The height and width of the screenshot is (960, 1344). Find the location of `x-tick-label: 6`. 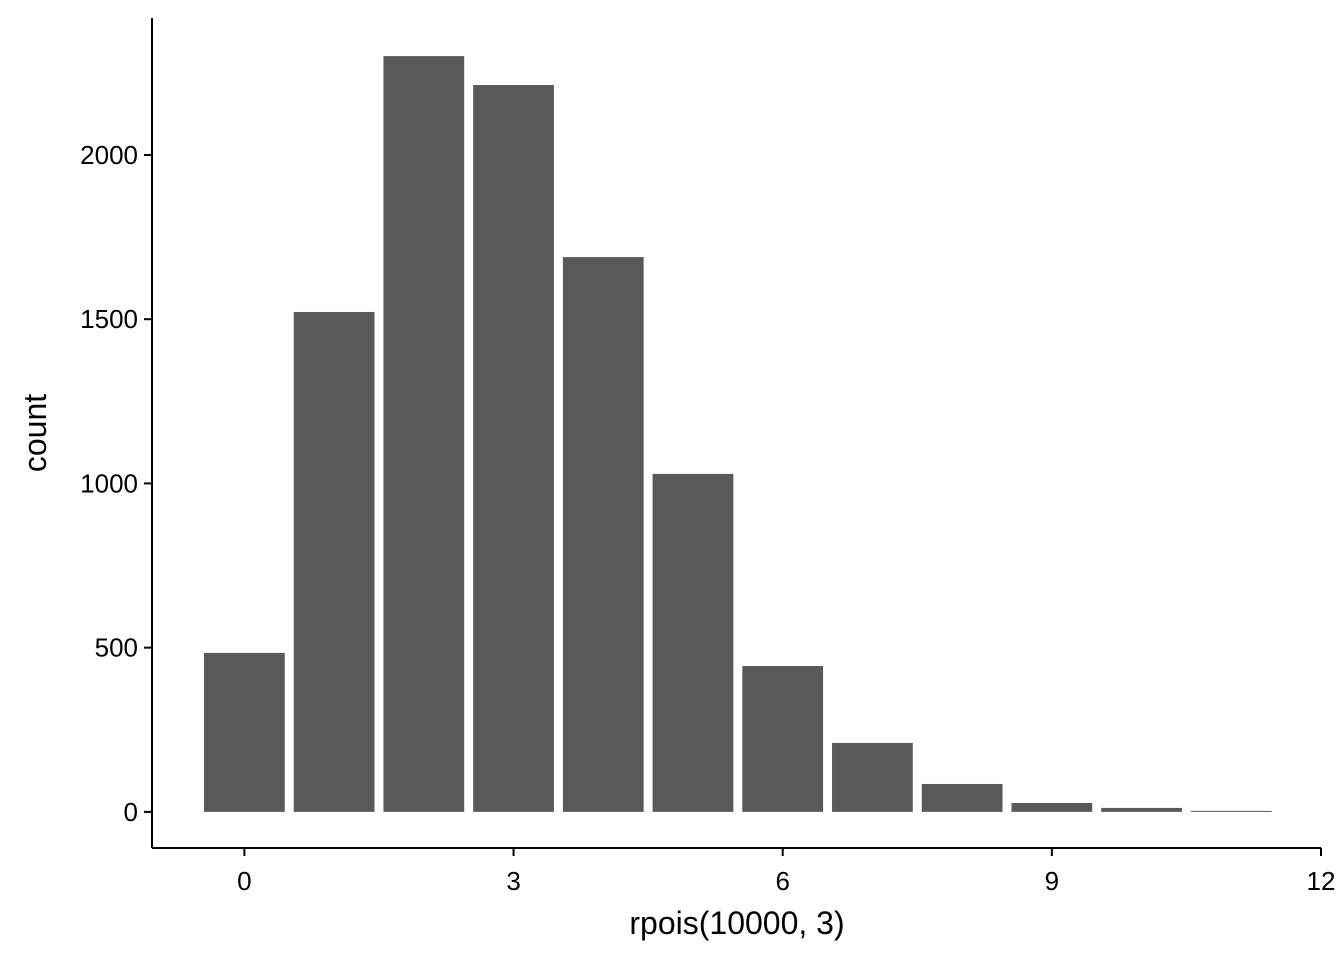

x-tick-label: 6 is located at coordinates (782, 881).